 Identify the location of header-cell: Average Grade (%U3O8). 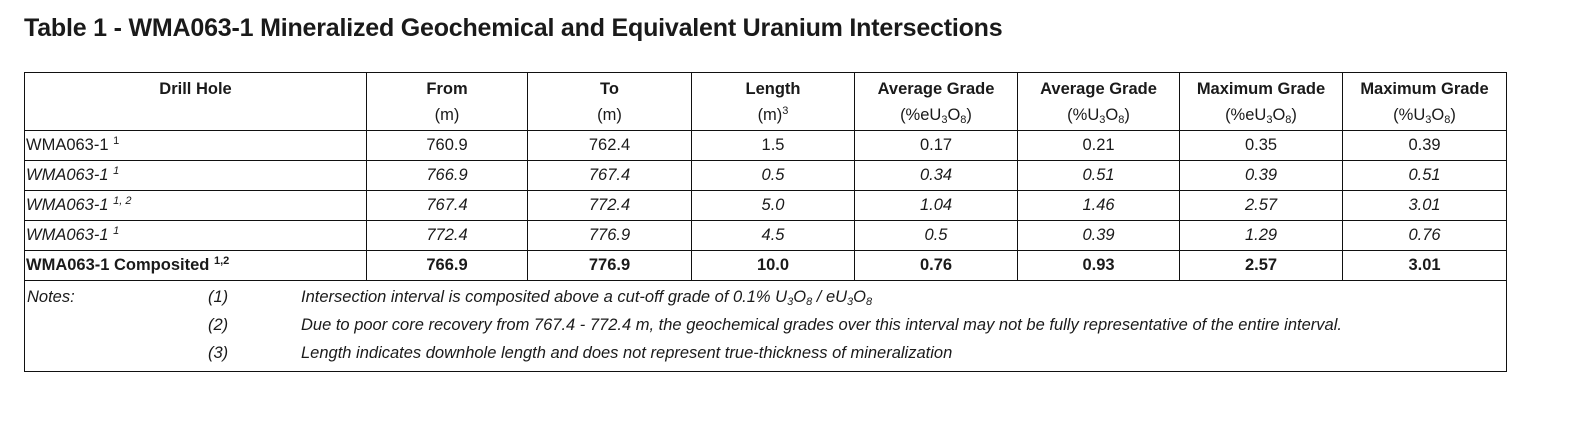
(1098, 101).